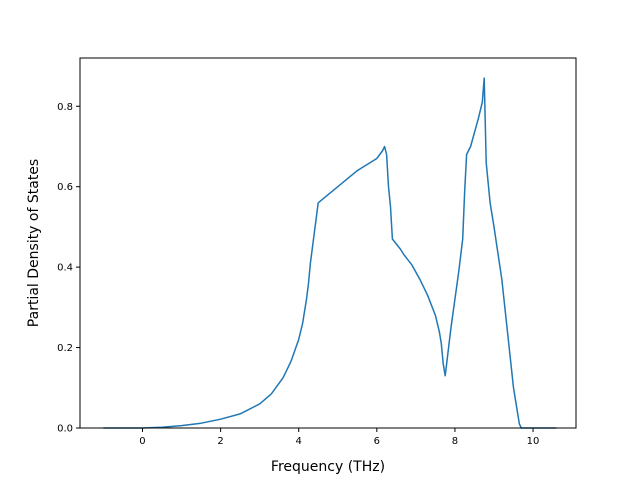 The height and width of the screenshot is (480, 640). What do you see at coordinates (328, 467) in the screenshot?
I see `x-axis-label: Frequency (THz)` at bounding box center [328, 467].